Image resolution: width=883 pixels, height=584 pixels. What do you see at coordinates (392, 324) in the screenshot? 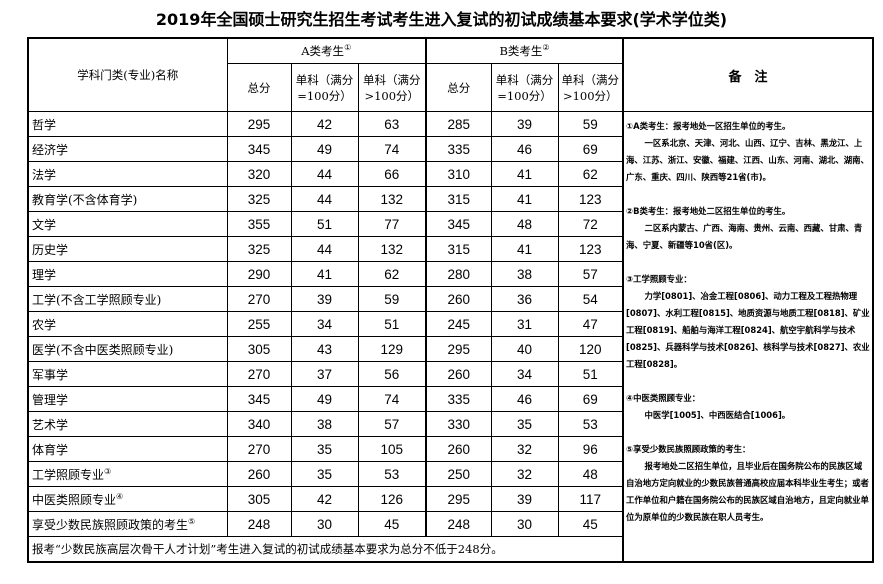
I see `a-score-2: 51` at bounding box center [392, 324].